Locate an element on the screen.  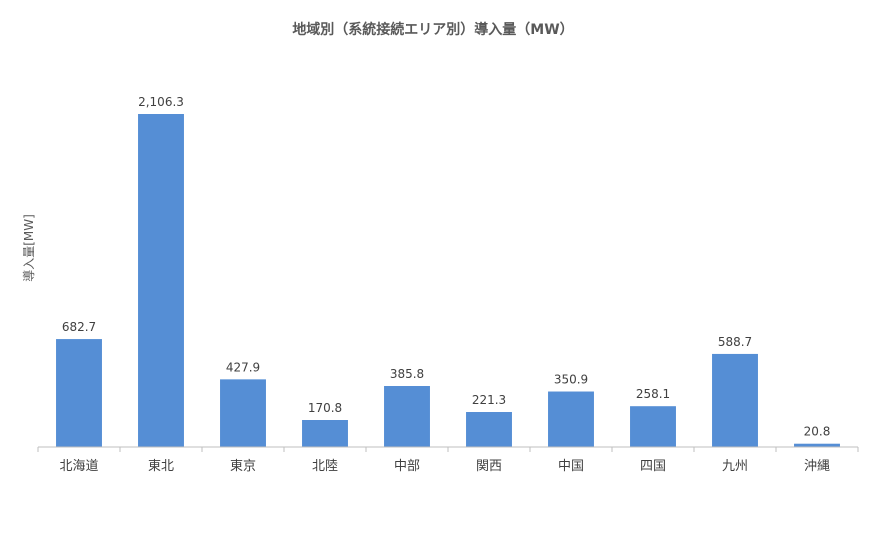
x-ticks-layer is located at coordinates (448, 449).